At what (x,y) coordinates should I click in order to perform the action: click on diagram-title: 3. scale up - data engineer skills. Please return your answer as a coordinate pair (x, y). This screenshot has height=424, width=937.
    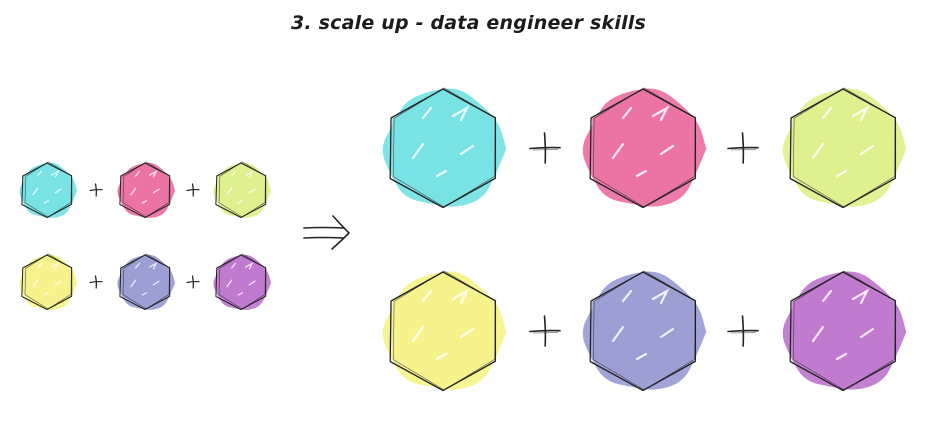
    Looking at the image, I should click on (468, 23).